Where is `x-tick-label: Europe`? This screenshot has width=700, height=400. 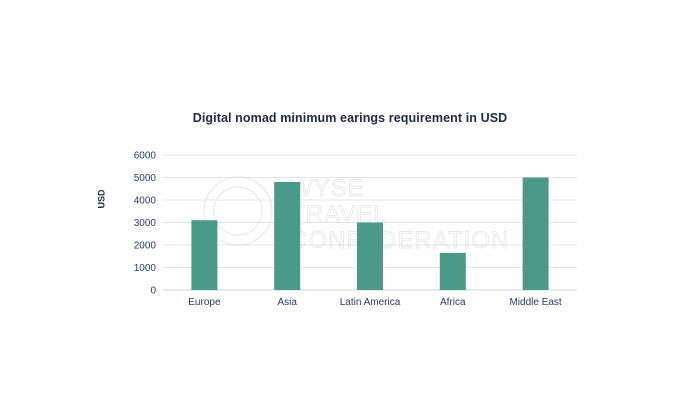 x-tick-label: Europe is located at coordinates (204, 302).